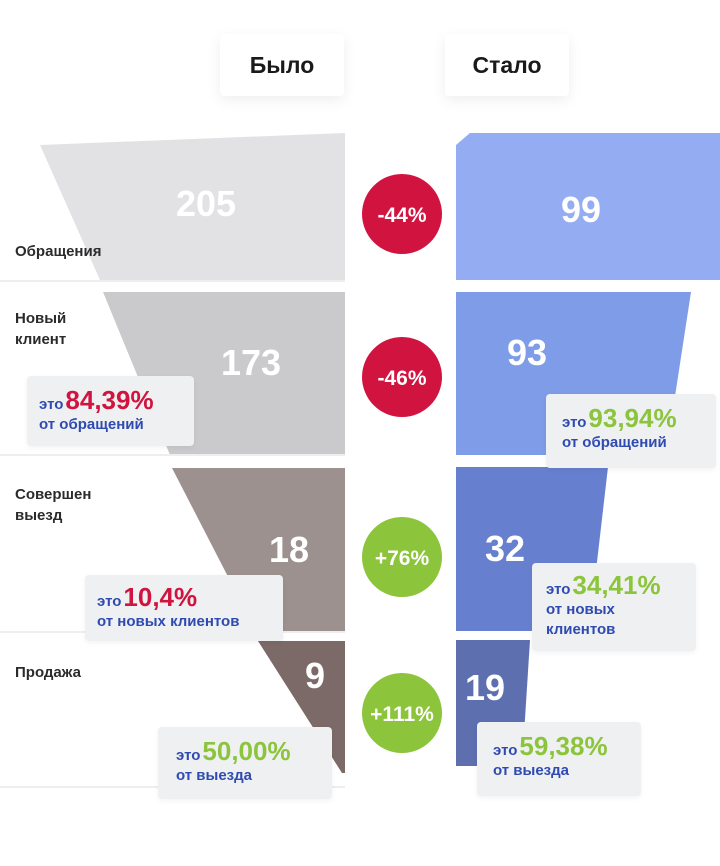  I want to click on stage-label-sale: Продажа, so click(70, 672).